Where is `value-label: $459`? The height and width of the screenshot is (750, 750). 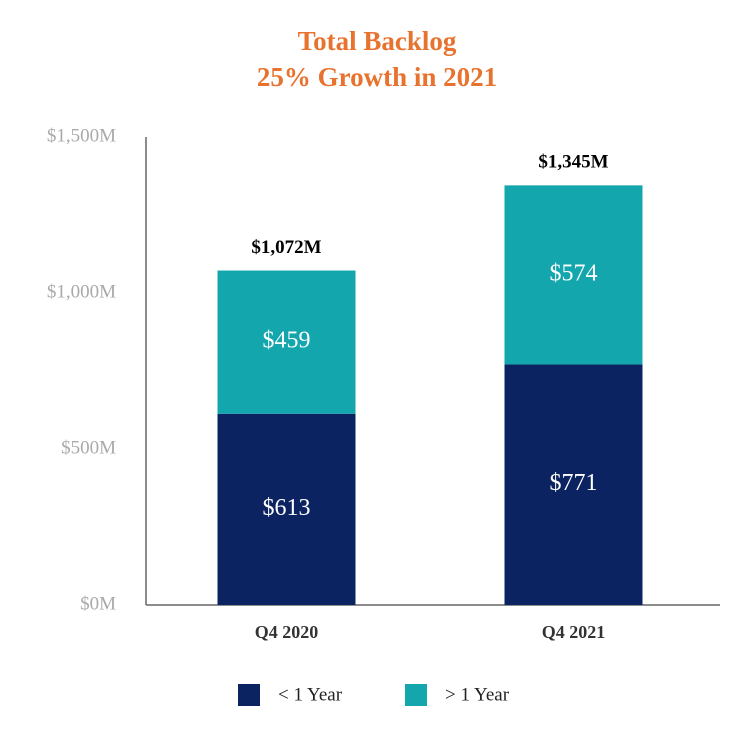 value-label: $459 is located at coordinates (287, 341).